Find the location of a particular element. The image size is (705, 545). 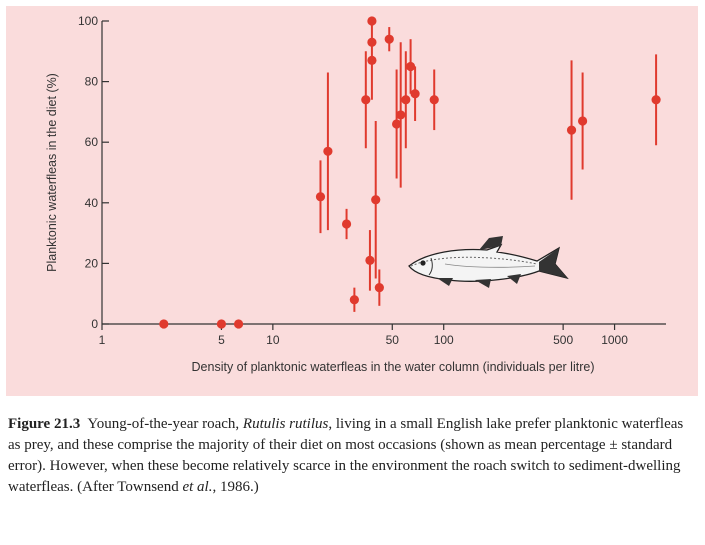

x-tick-label: 5 is located at coordinates (221, 340).